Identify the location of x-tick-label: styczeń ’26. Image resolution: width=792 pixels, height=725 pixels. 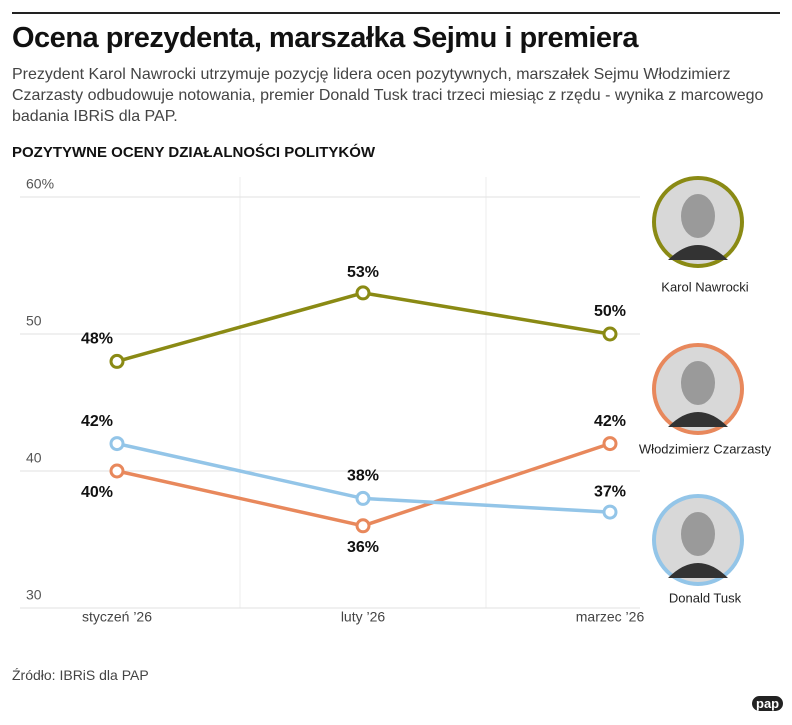
(117, 617).